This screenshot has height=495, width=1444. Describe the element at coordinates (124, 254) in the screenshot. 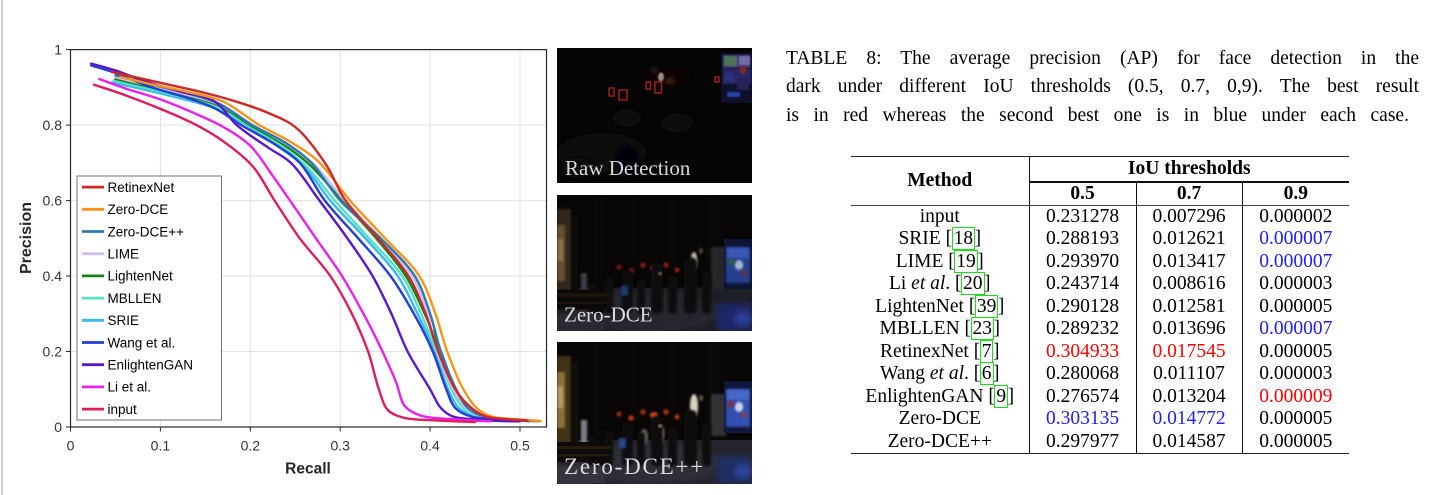

I see `svg-text: LIME` at that location.